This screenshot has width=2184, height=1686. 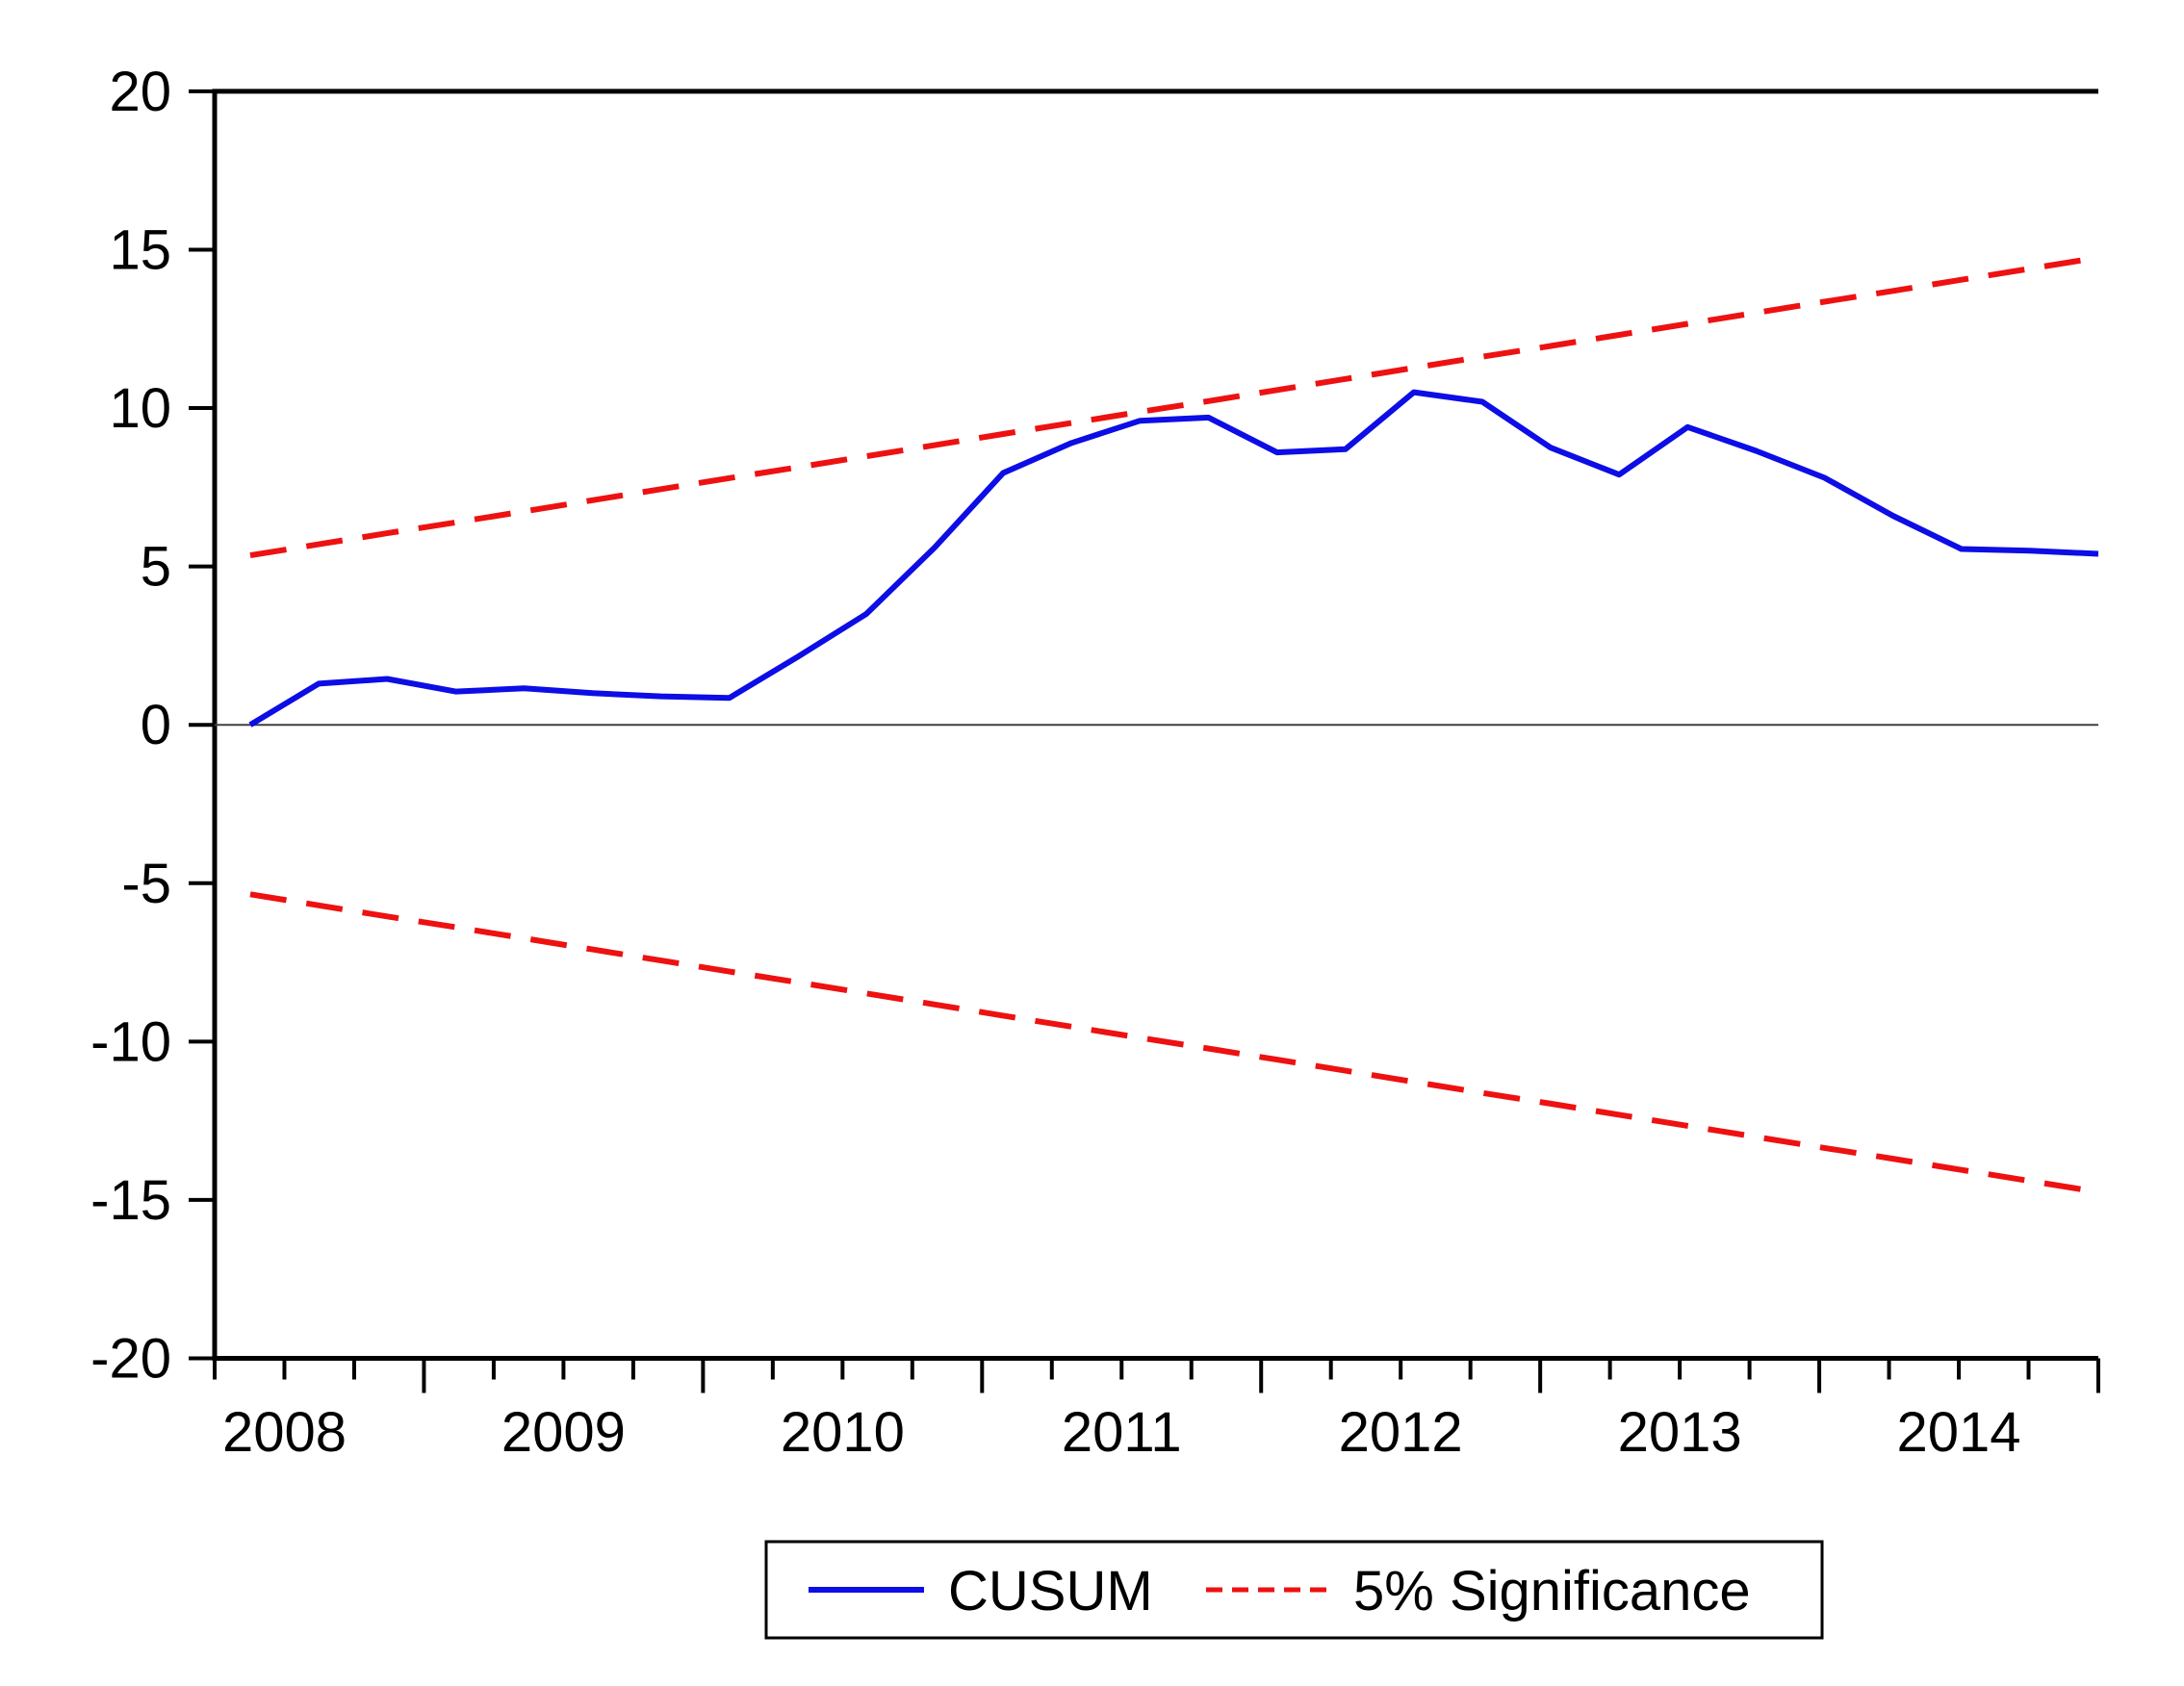 What do you see at coordinates (202, 725) in the screenshot?
I see `y-axis-ticks` at bounding box center [202, 725].